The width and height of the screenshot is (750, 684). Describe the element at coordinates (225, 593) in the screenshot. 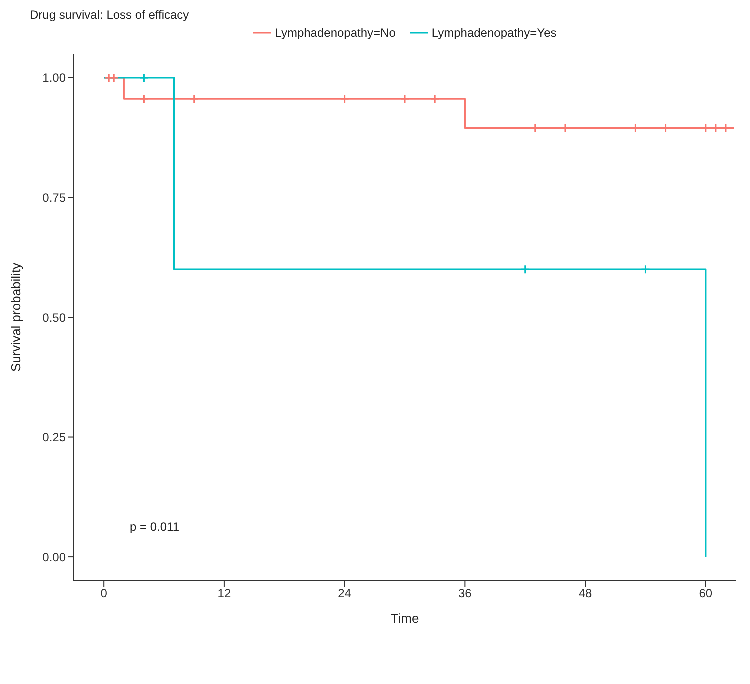

I see `x-tick-label: 12` at that location.